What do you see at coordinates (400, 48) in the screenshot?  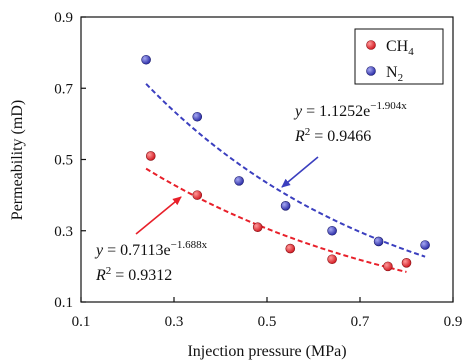 I see `legend-label-ch4: CH4` at bounding box center [400, 48].